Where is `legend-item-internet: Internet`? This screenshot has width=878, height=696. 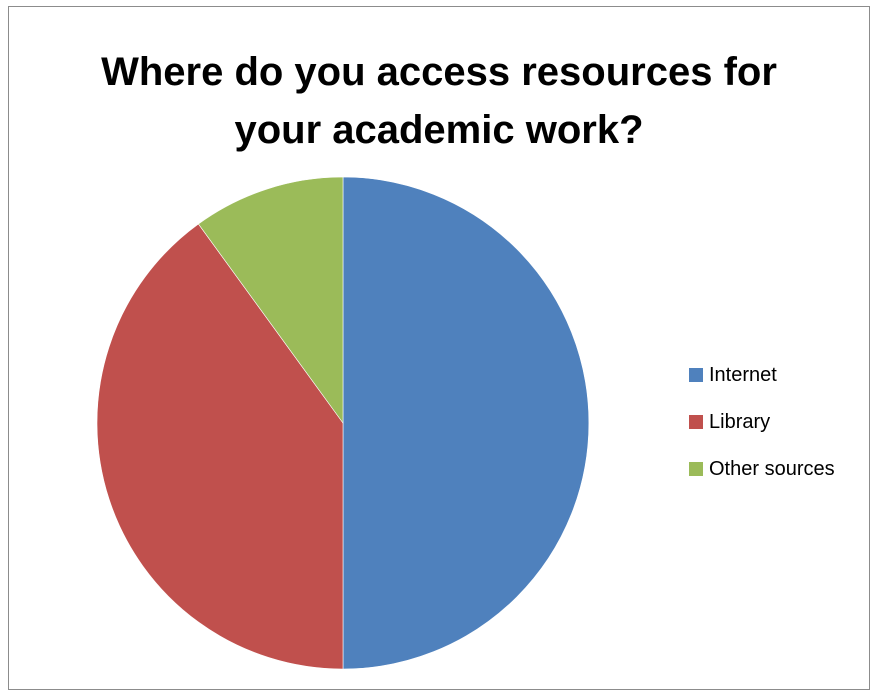 legend-item-internet: Internet is located at coordinates (762, 375).